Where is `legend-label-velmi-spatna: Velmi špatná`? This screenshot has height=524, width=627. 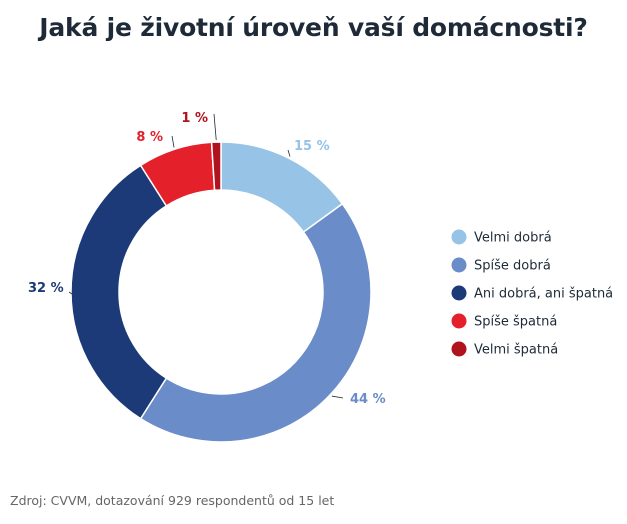
legend-label-velmi-spatna: Velmi špatná is located at coordinates (516, 350).